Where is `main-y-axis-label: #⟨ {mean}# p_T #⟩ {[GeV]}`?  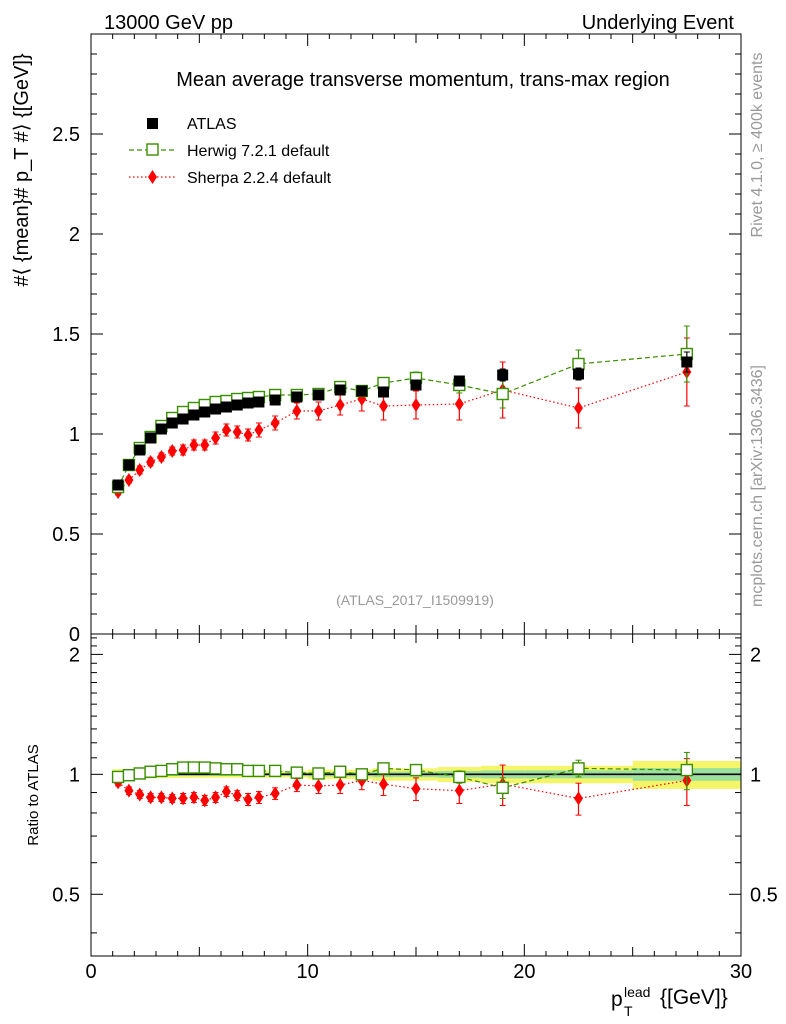 main-y-axis-label: #⟨ {mean}# p_T #⟩ {[GeV]} is located at coordinates (22, 170).